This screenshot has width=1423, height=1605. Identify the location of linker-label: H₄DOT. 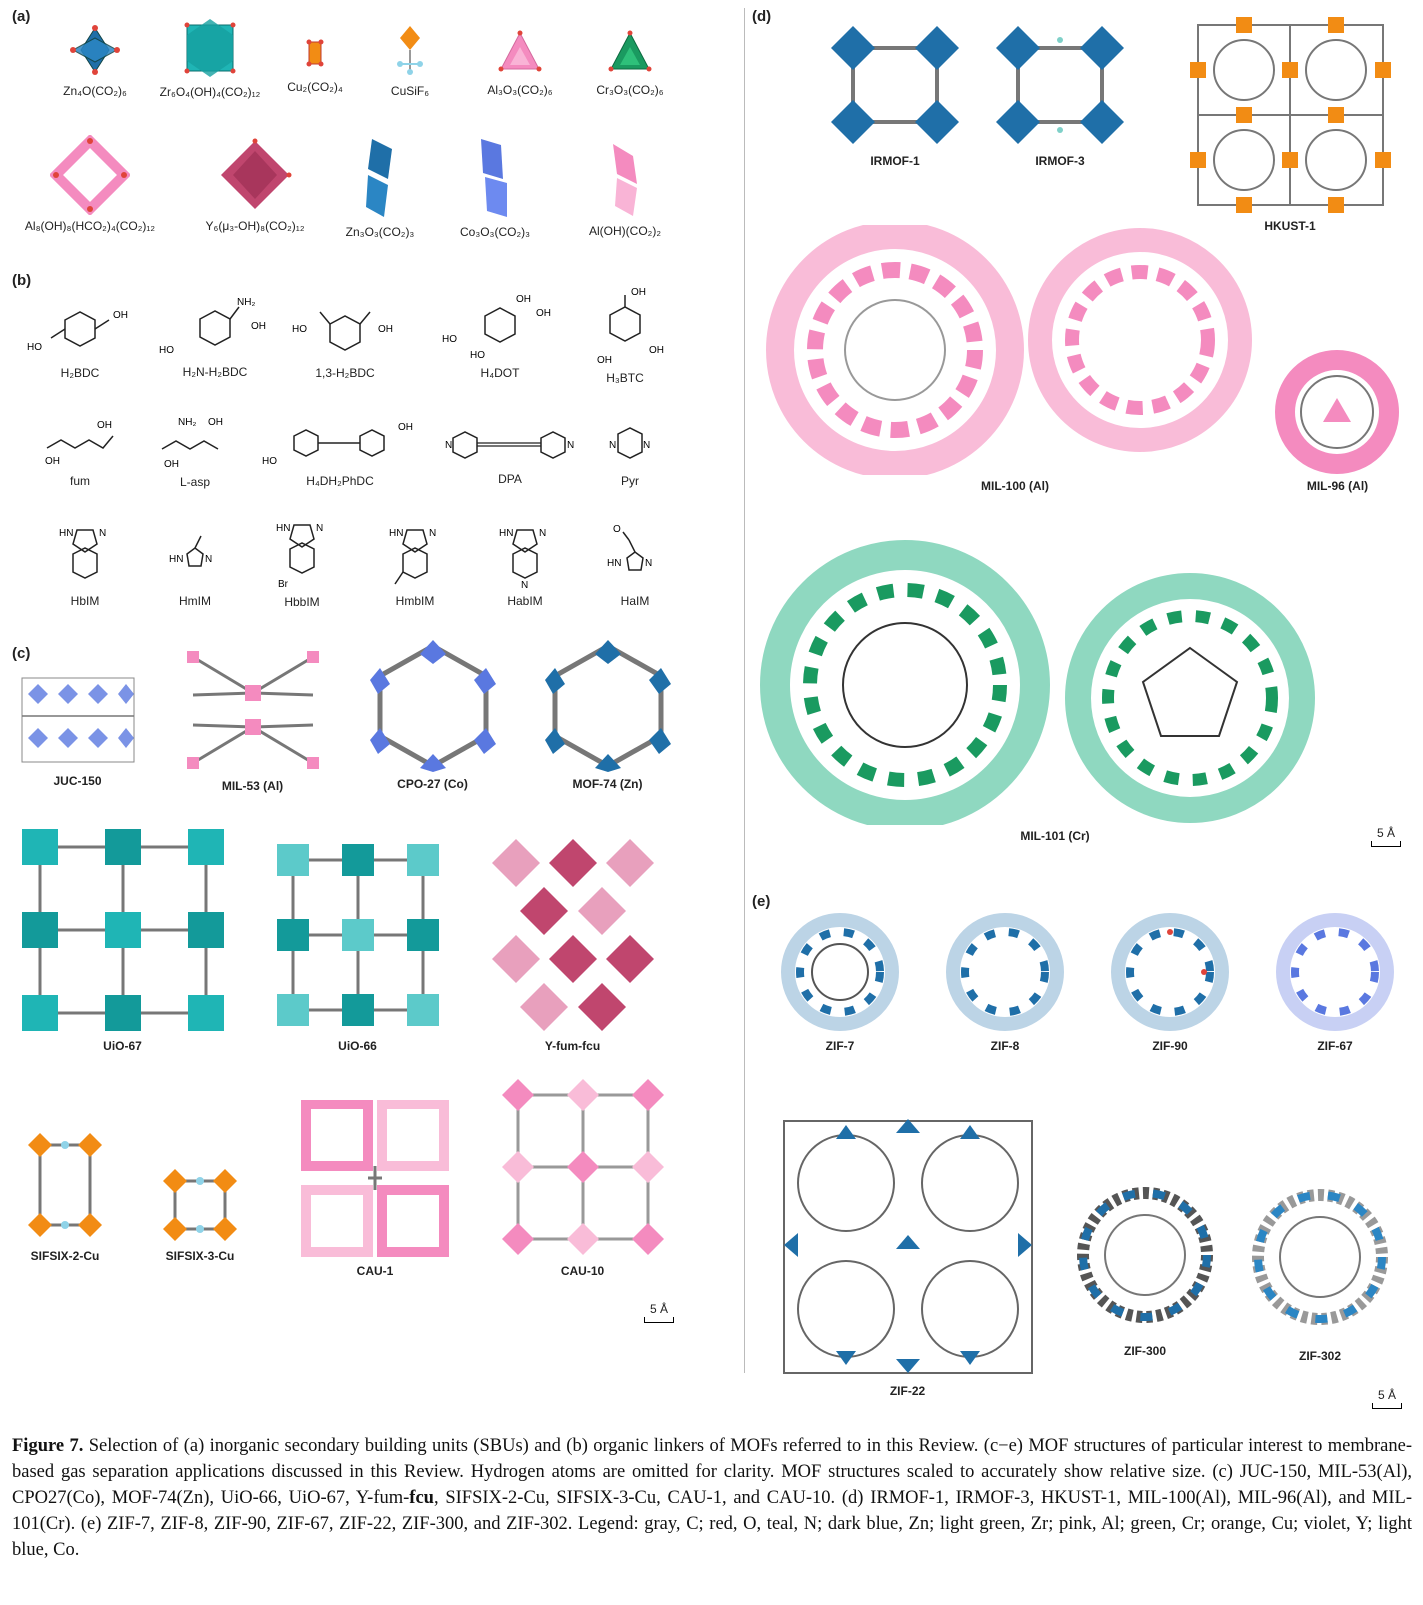
(500, 373).